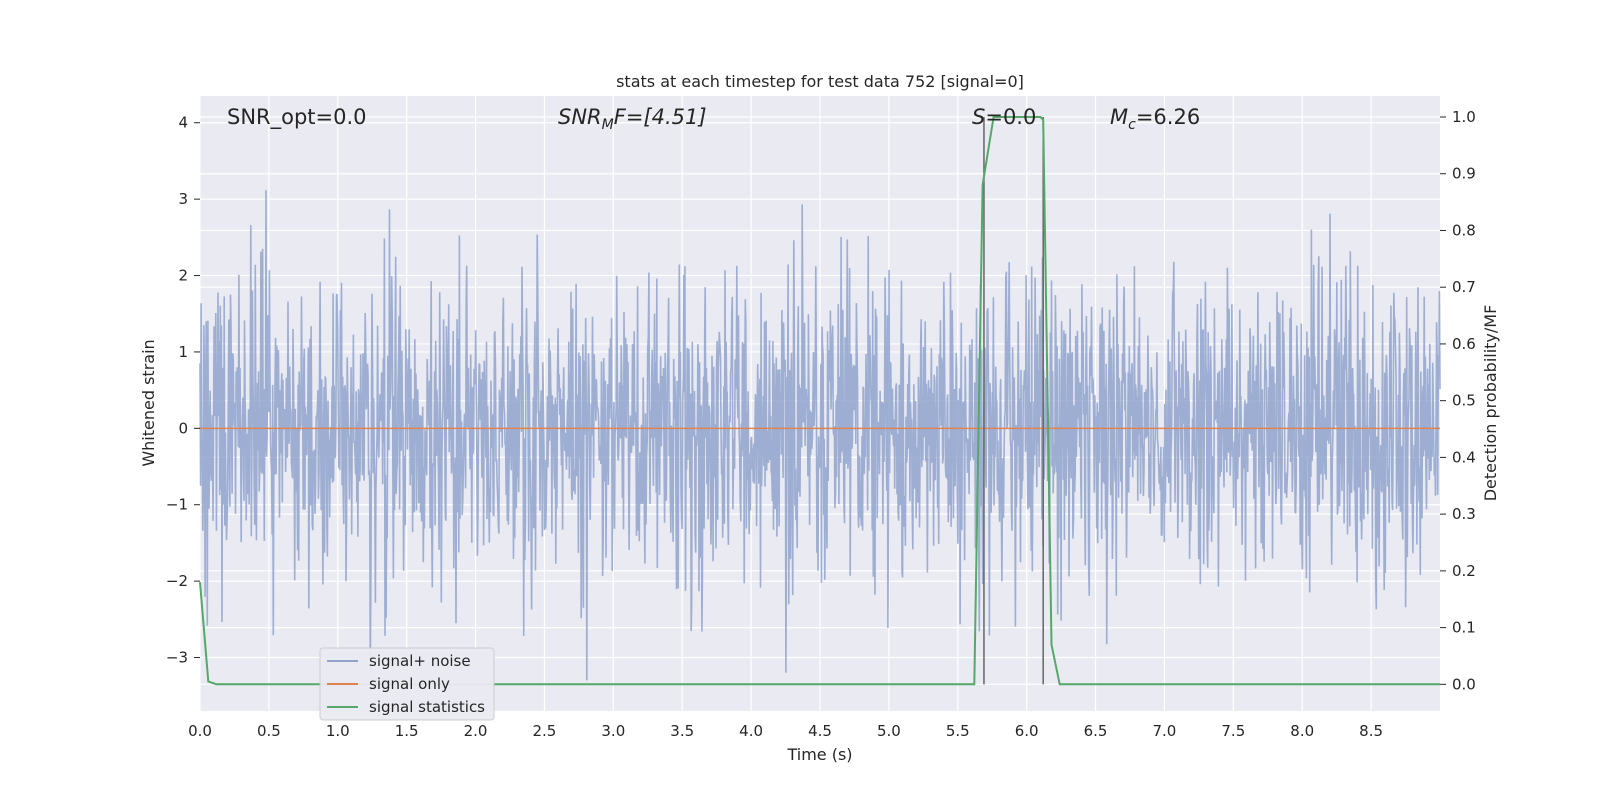  What do you see at coordinates (1371, 731) in the screenshot?
I see `x-tick-label: 8.5` at bounding box center [1371, 731].